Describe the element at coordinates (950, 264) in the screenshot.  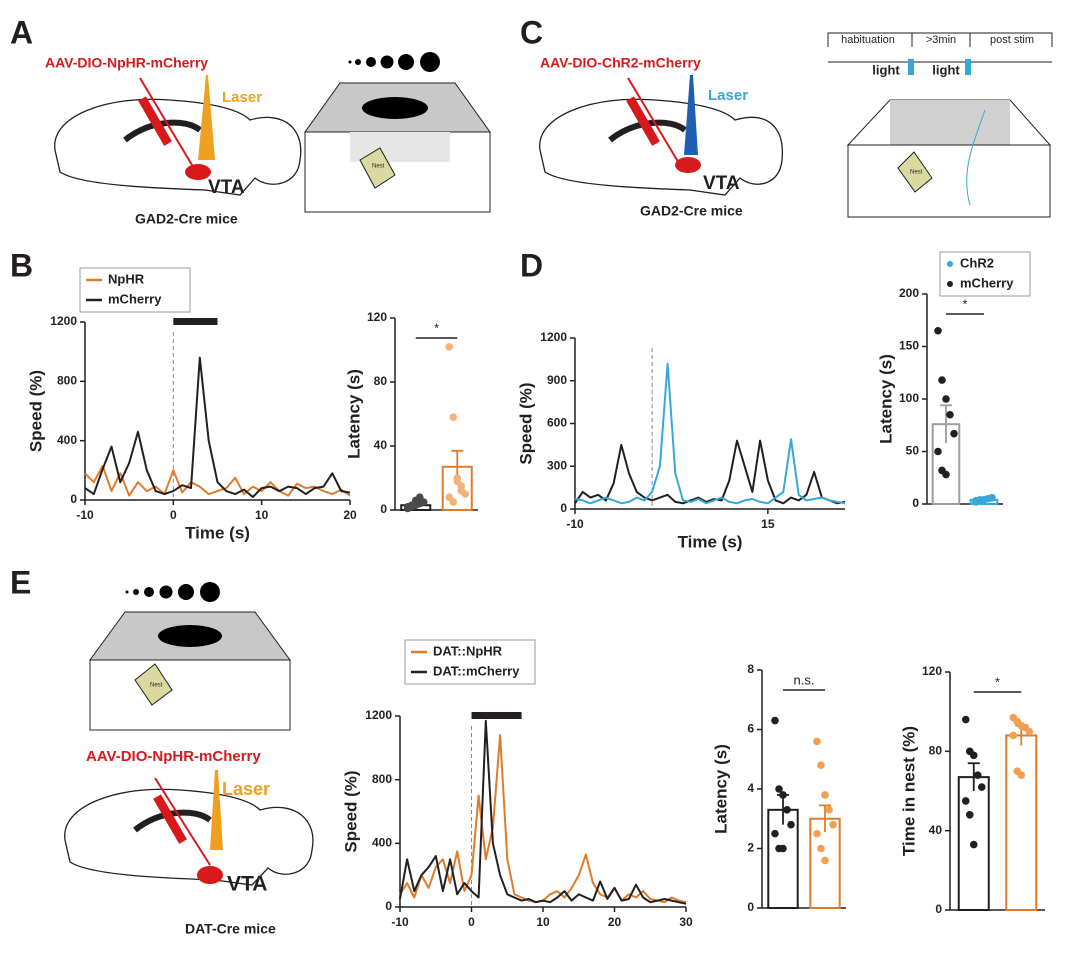
I see `legend-swatch` at that location.